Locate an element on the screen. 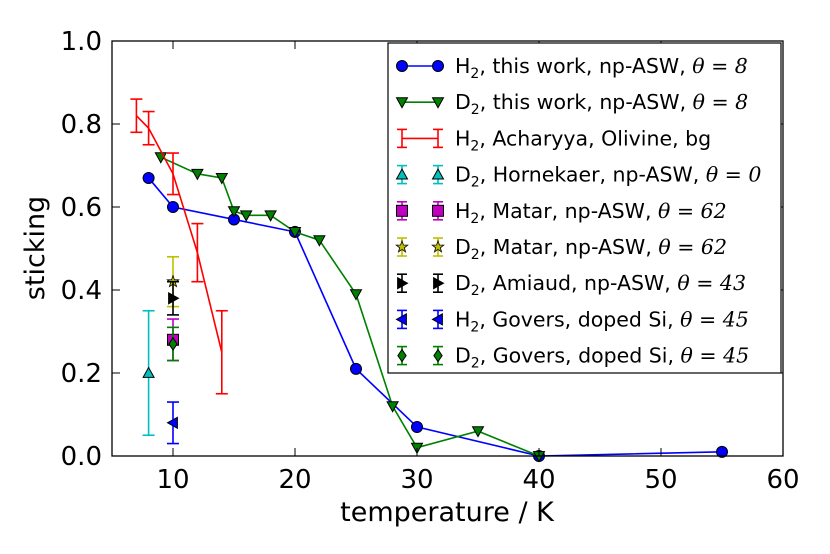  legend-entry-1: H2, this work, np-ASW, θ = 8 is located at coordinates (572, 68).